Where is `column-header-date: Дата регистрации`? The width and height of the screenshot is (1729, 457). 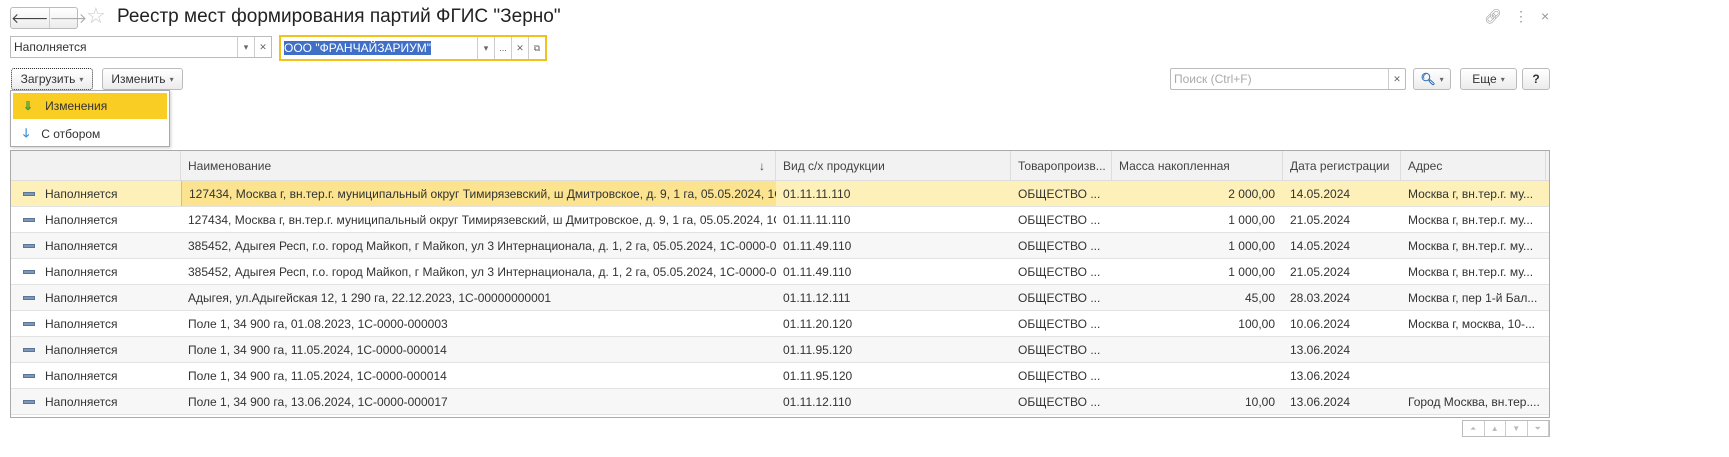 column-header-date: Дата регистрации is located at coordinates (1342, 165).